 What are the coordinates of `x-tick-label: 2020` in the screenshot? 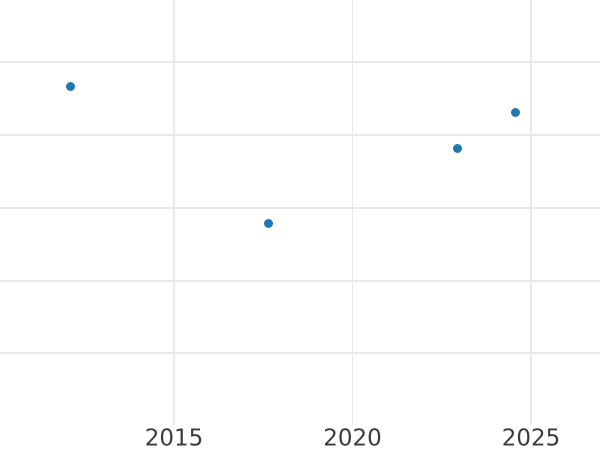 It's located at (352, 437).